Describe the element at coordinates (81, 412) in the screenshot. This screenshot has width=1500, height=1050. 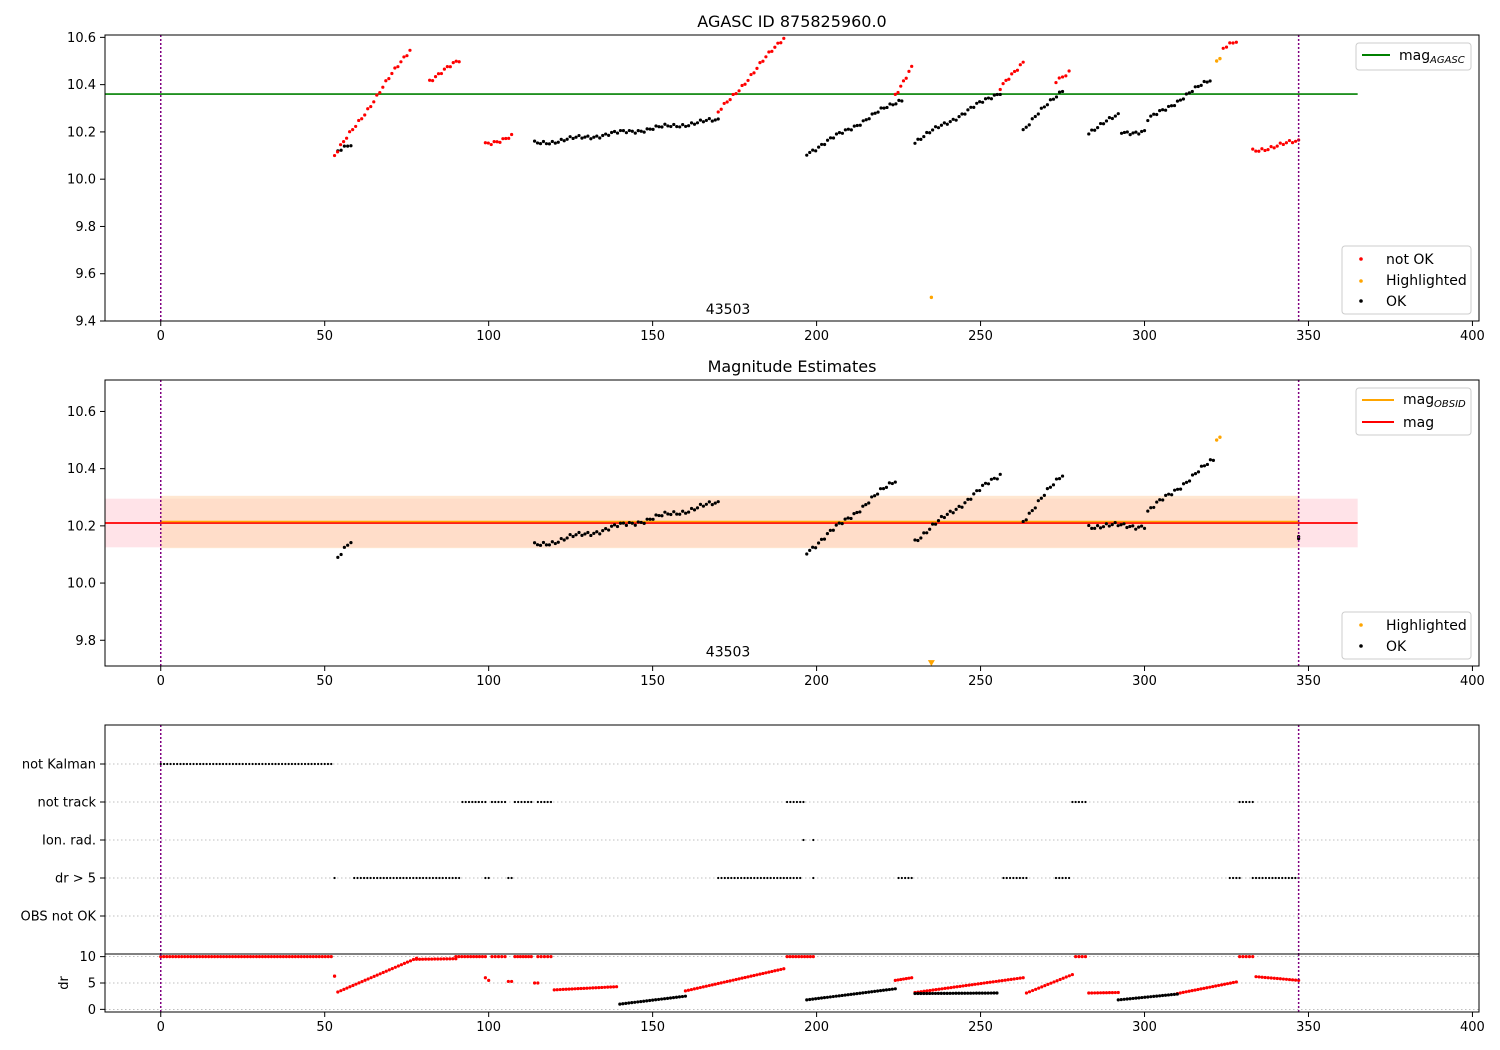
I see `panel-mag-ytick-label: 10.6` at that location.